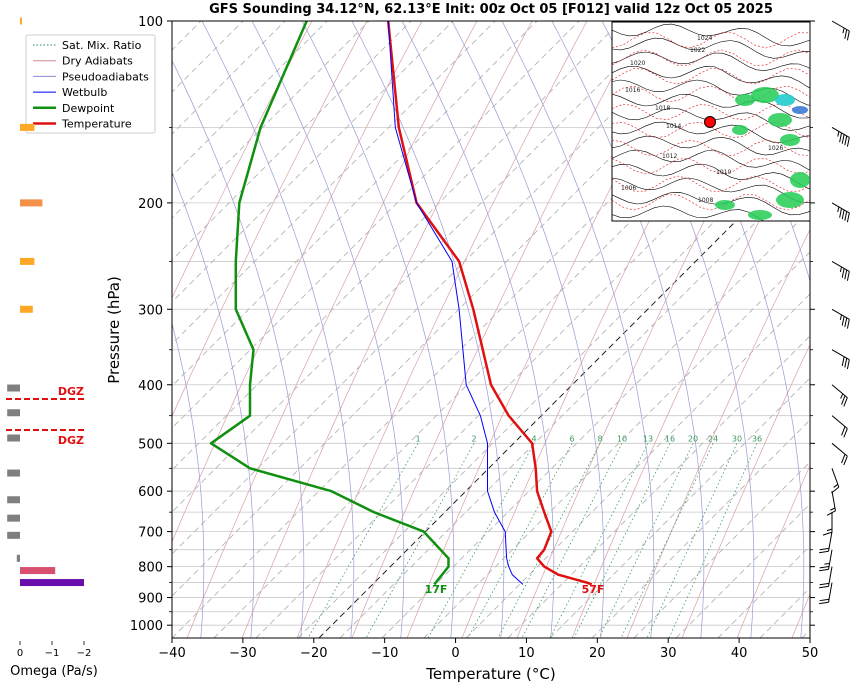  What do you see at coordinates (834, 312) in the screenshot?
I see `wind-barbs` at bounding box center [834, 312].